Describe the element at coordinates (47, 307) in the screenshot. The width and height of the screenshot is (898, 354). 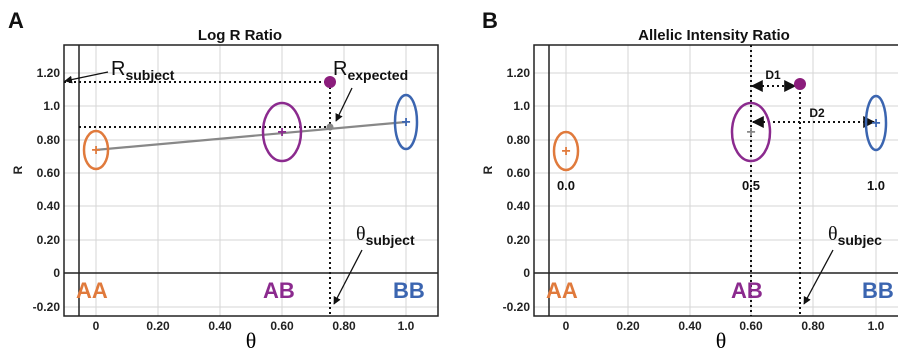
I see `panel-a-y-tick-label: -0.20` at that location.